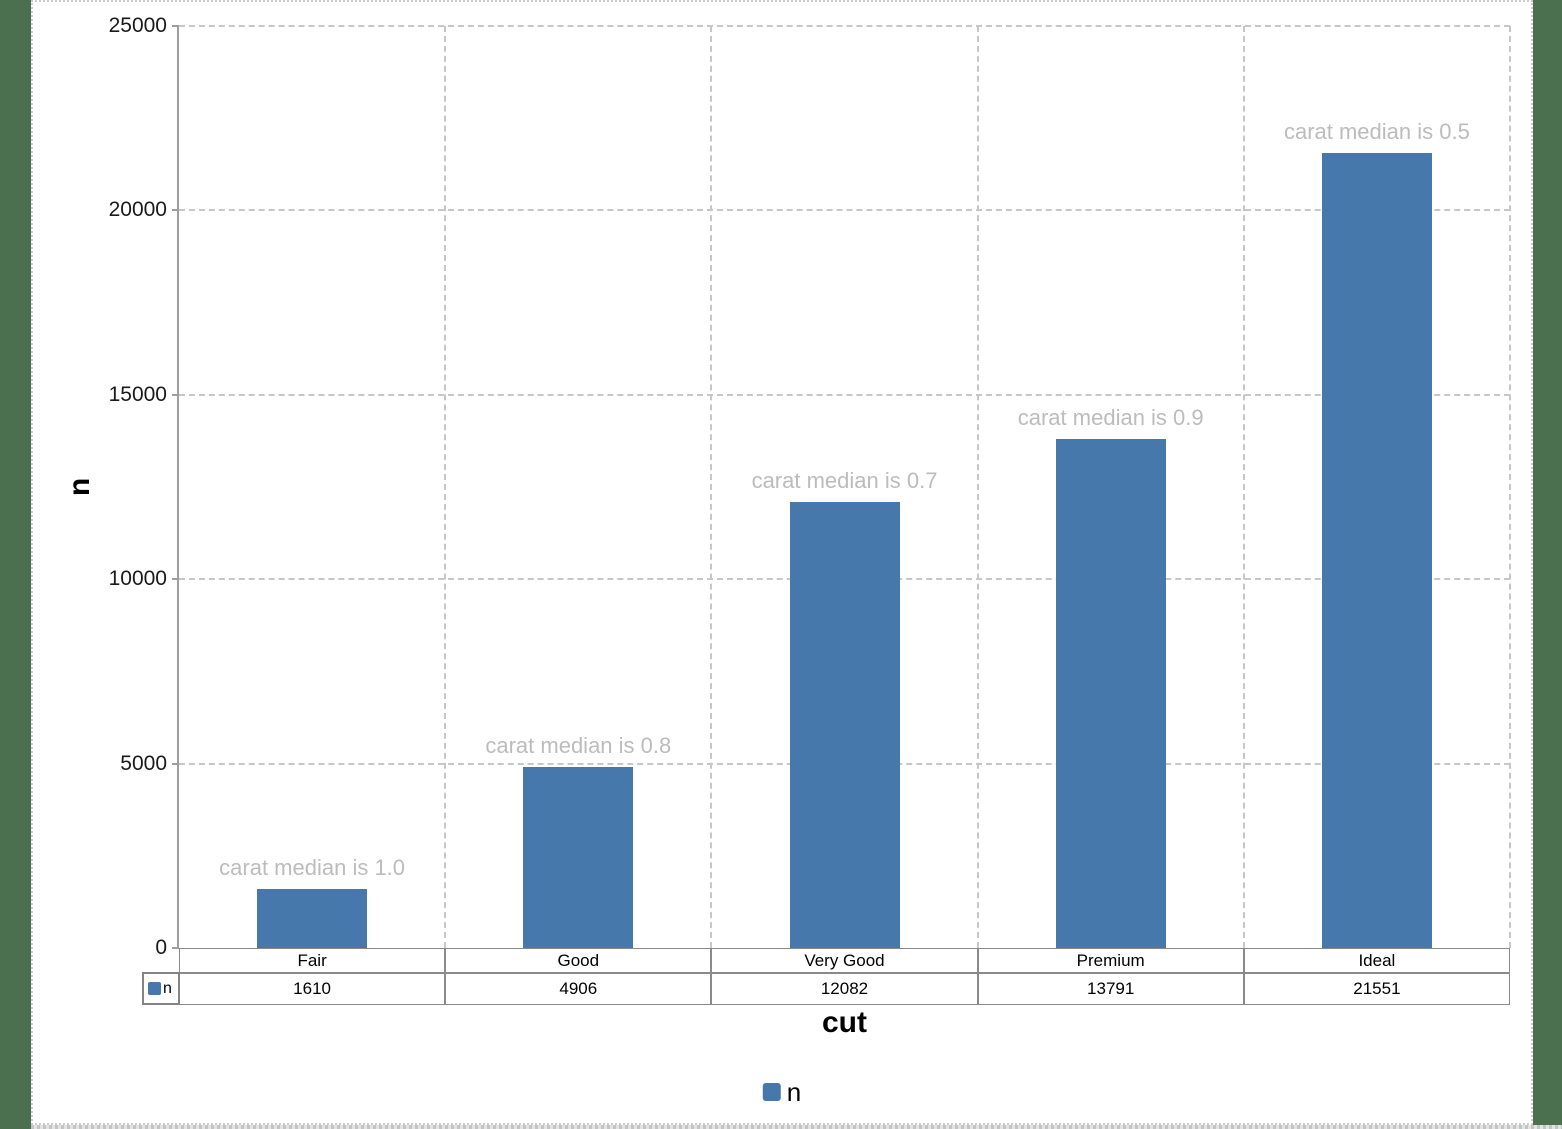 This screenshot has width=1562, height=1129. What do you see at coordinates (1110, 960) in the screenshot?
I see `table-cell-category-premium: Premium` at bounding box center [1110, 960].